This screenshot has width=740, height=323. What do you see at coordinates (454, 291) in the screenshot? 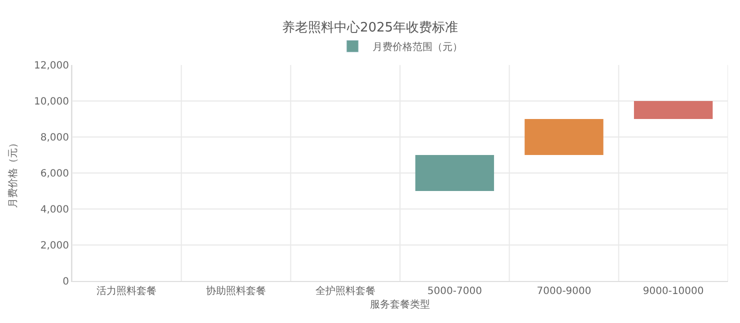
I see `x-tick-label: 5000-7000` at bounding box center [454, 291].